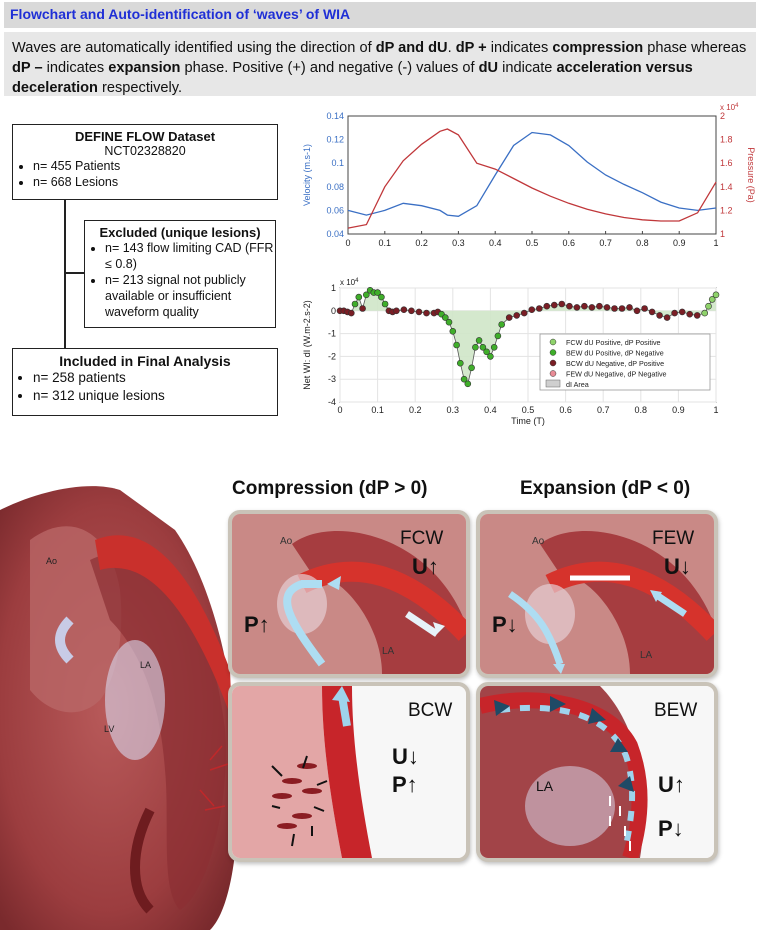  I want to click on dataset-title: DEFINE FLOW Dataset, so click(145, 136).